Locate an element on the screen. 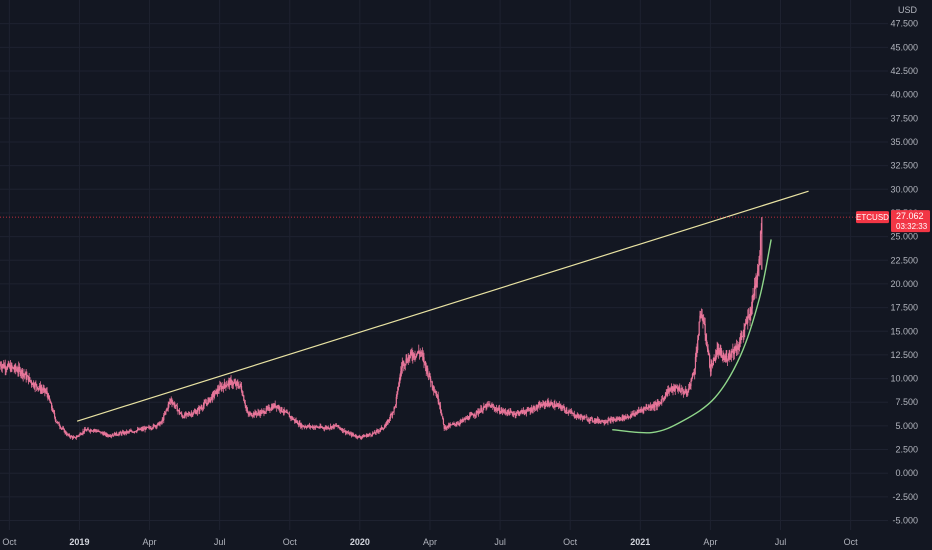 The width and height of the screenshot is (932, 550). x-tick-label: Oct is located at coordinates (570, 542).